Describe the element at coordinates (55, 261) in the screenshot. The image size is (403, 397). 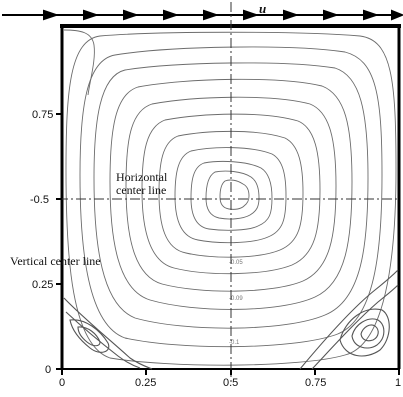
I see `vertical-center-line-label: Vertical center line` at that location.